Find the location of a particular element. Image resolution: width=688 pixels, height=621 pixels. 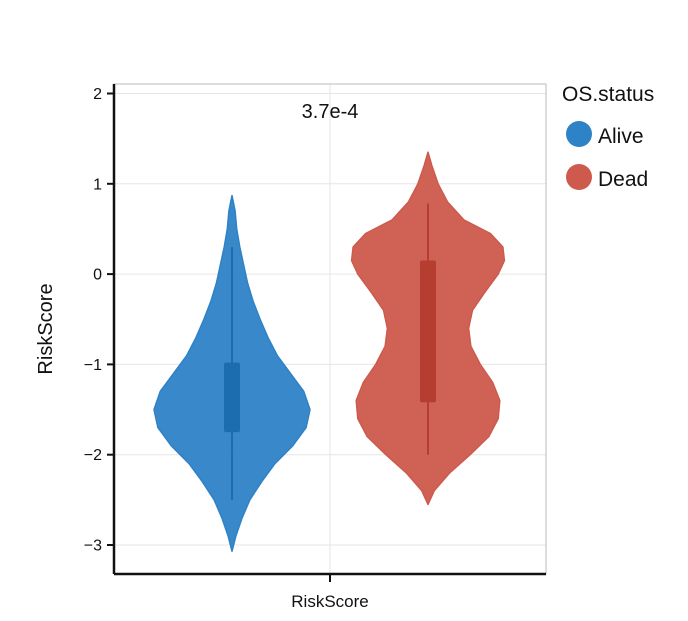

y-ticks: 2 1 0 −1 −2 −3 is located at coordinates (99, 320).